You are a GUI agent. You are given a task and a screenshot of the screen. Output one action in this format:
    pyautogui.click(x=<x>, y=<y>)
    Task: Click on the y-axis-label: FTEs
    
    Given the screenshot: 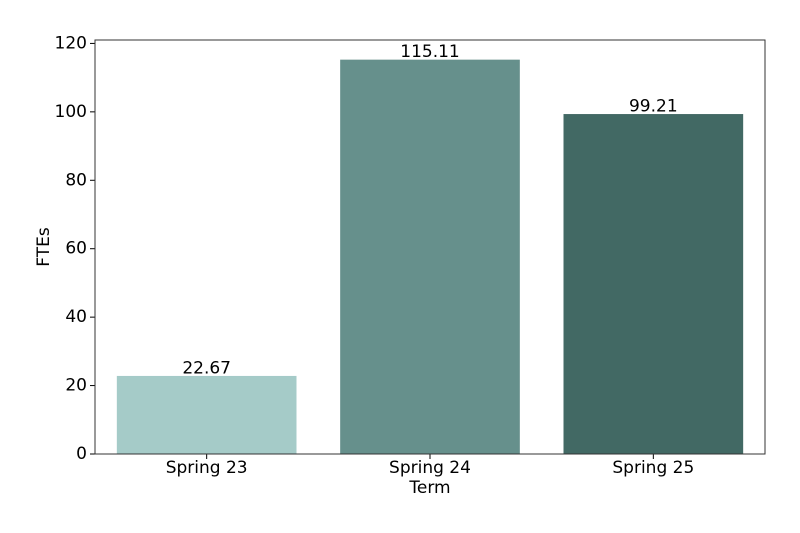 What is the action you would take?
    pyautogui.click(x=44, y=247)
    